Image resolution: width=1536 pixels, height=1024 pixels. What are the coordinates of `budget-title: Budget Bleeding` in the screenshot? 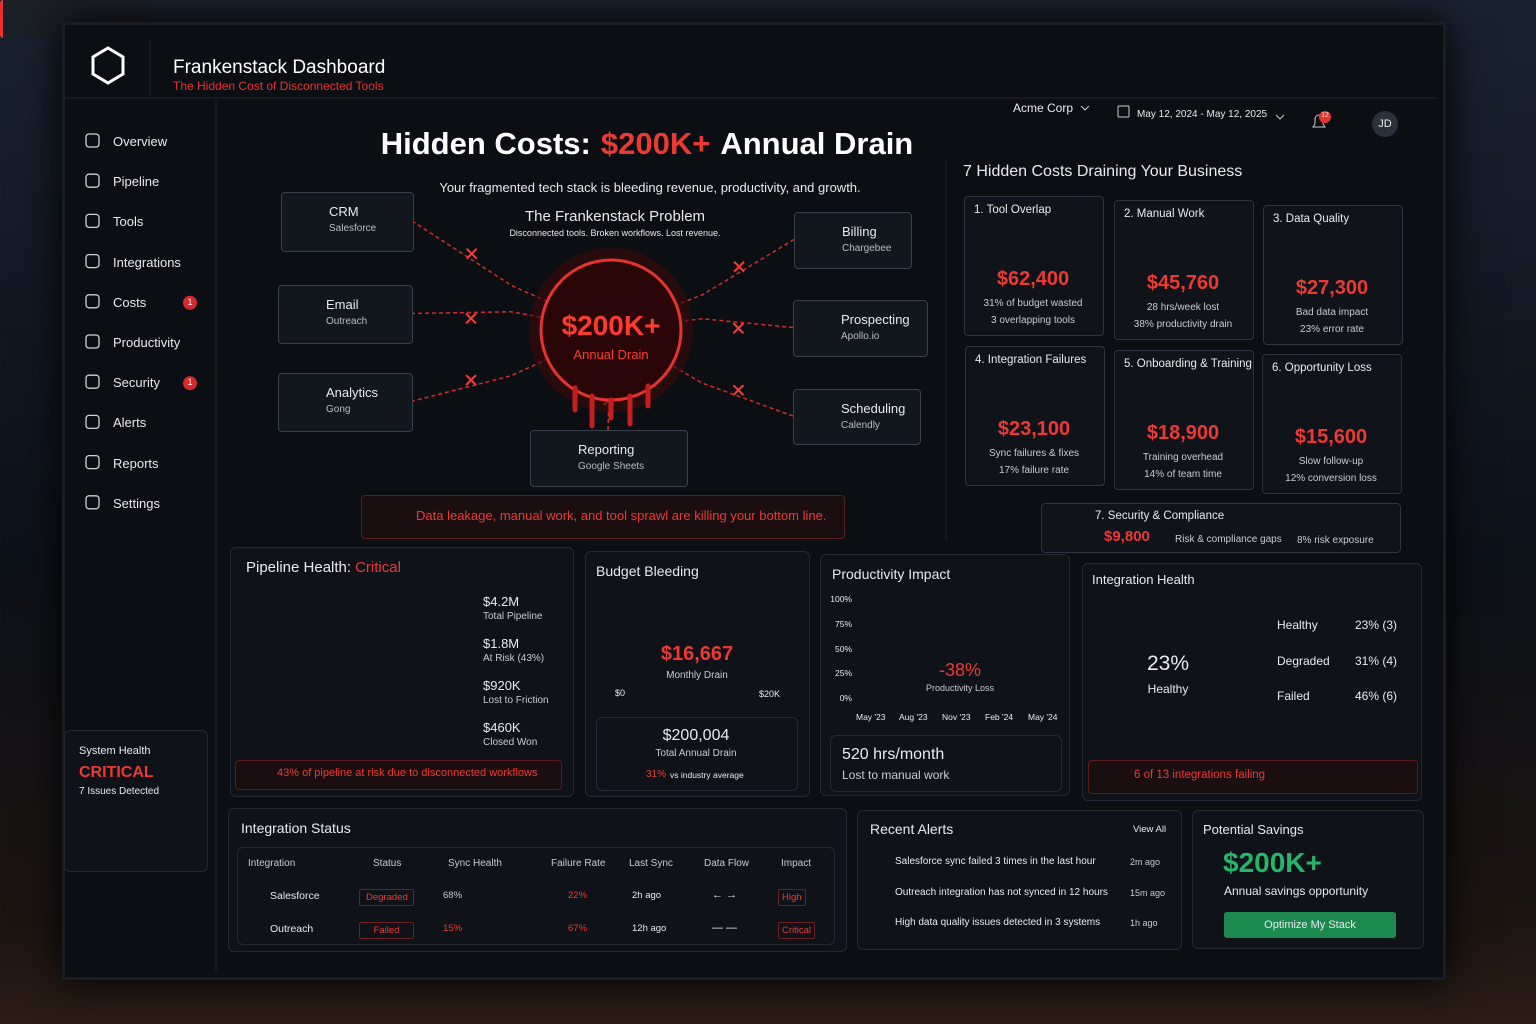 It's located at (647, 571).